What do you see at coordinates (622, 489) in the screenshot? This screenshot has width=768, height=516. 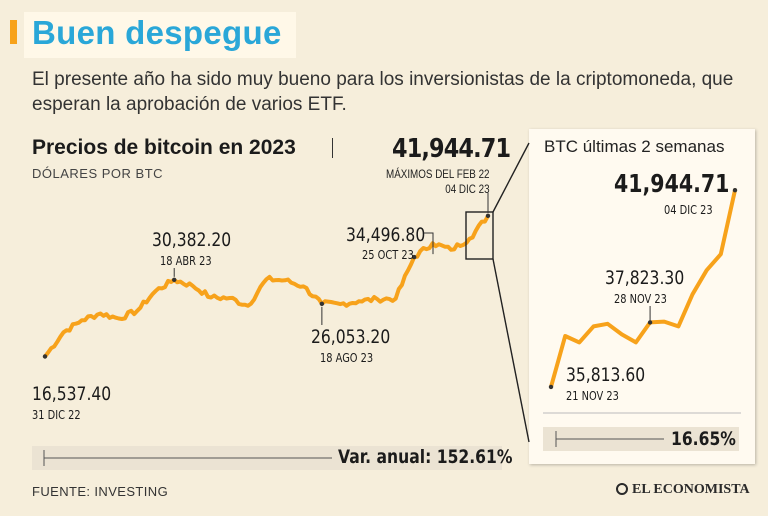 I see `logo-mark-icon` at bounding box center [622, 489].